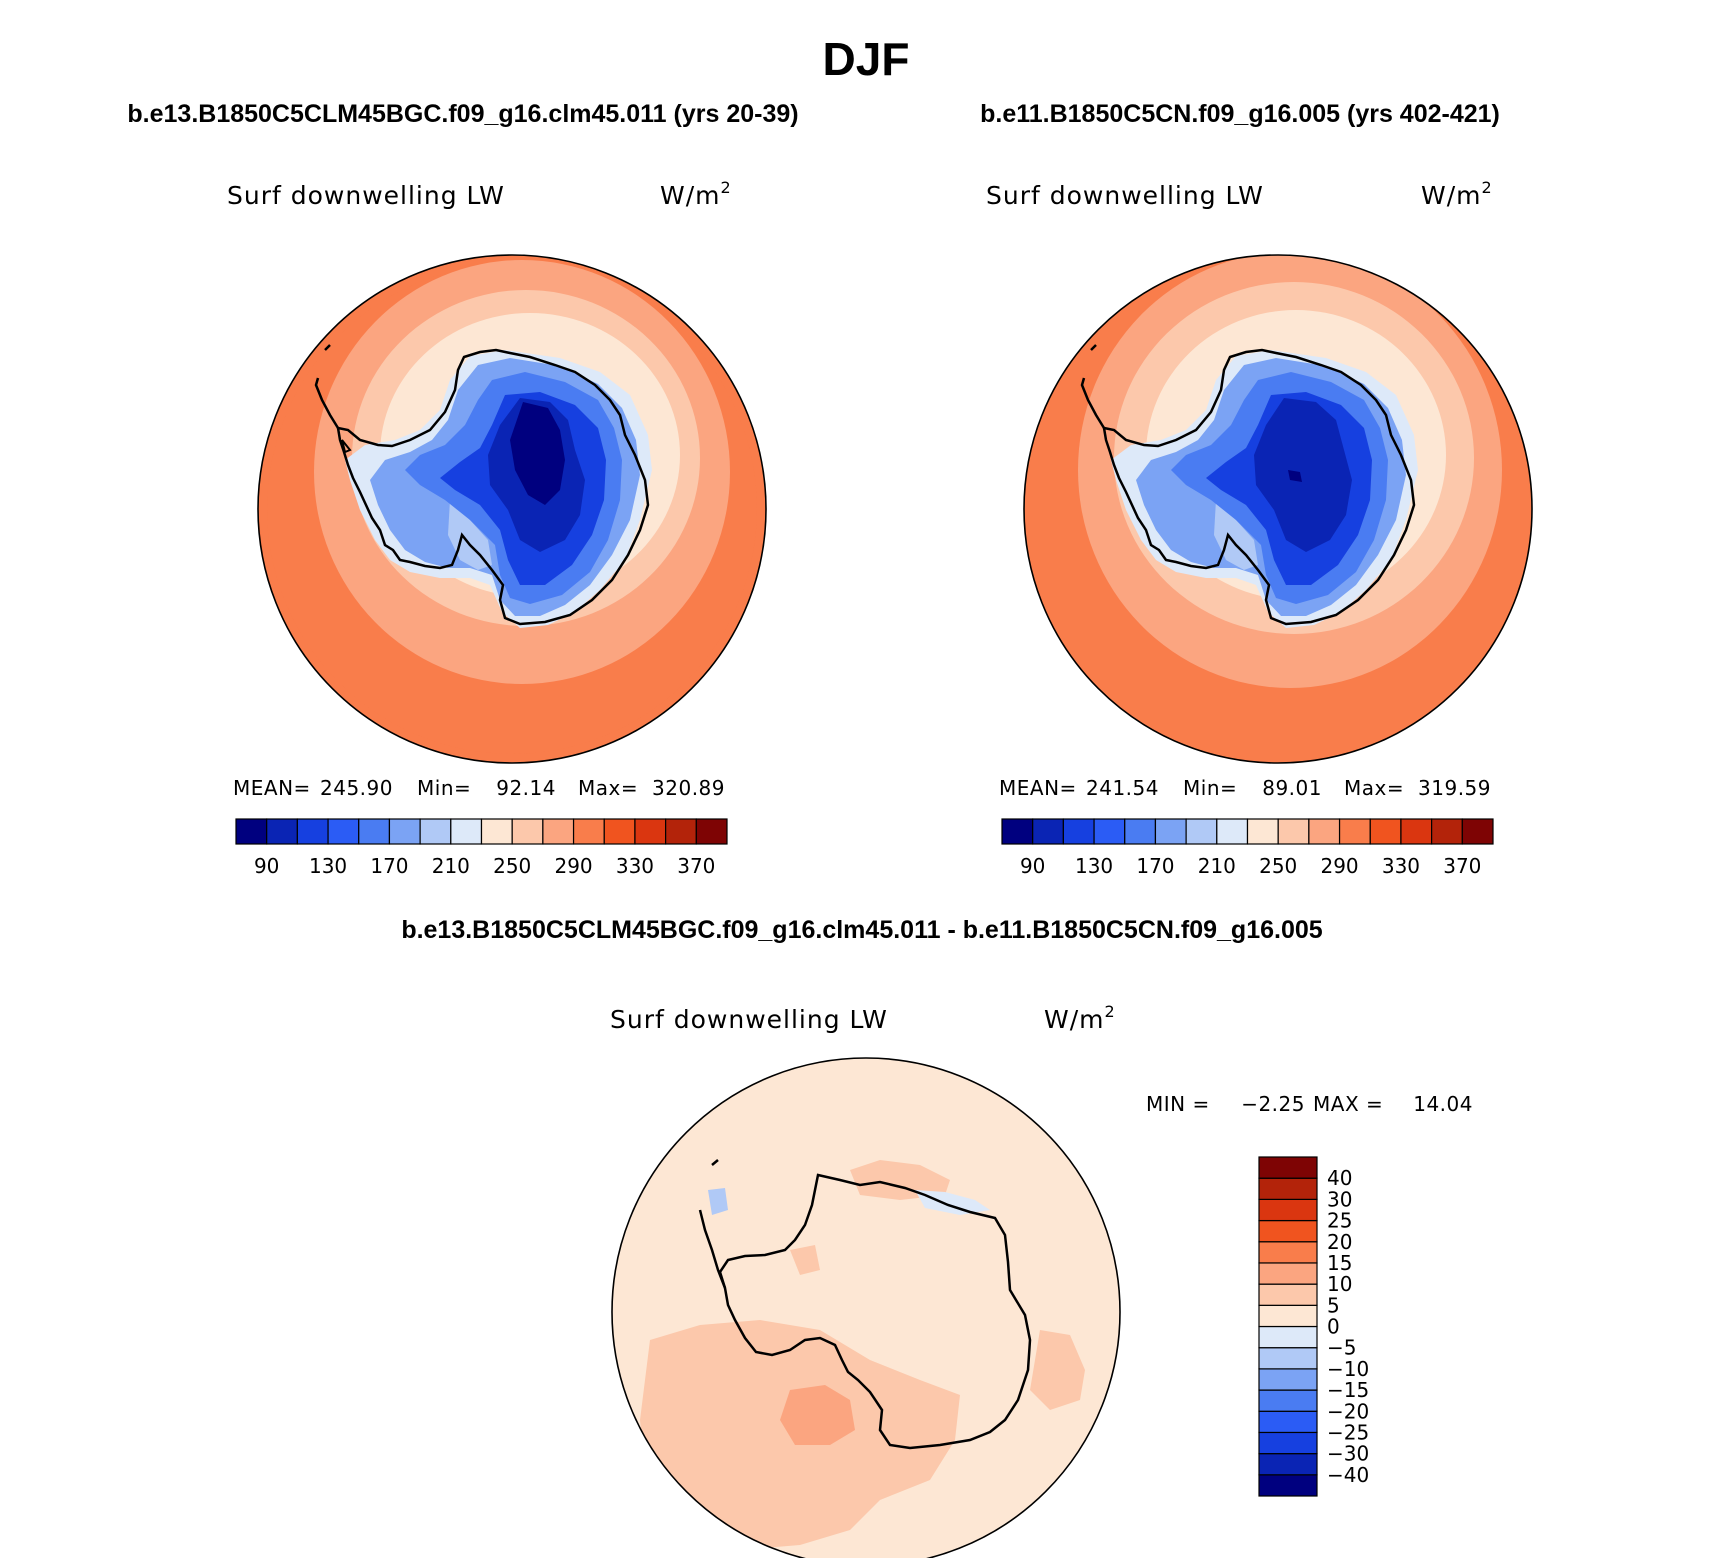  I want to click on panel-c-units-exp: 2, so click(1110, 1011).